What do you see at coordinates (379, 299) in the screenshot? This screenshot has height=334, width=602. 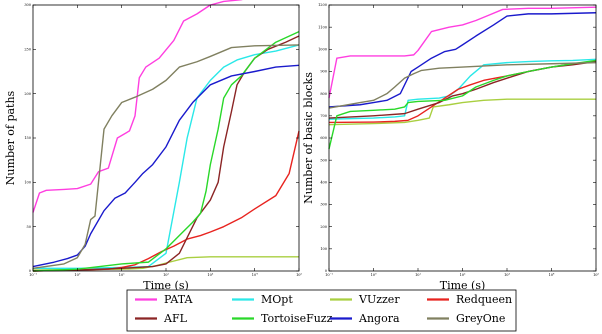 I see `legend-label-vuzzer: VUzzer` at bounding box center [379, 299].